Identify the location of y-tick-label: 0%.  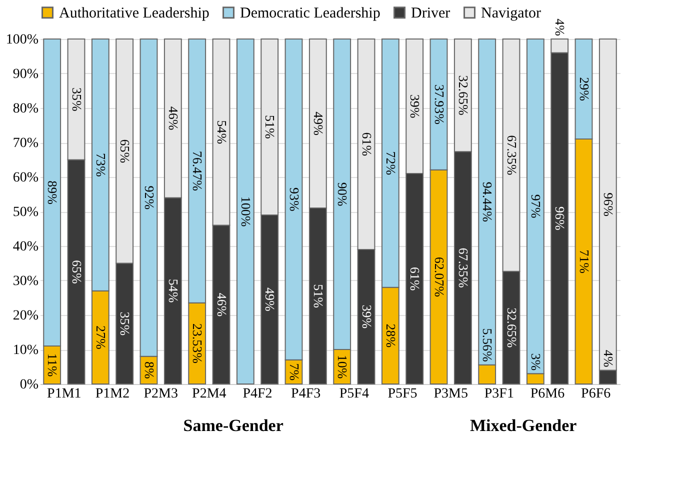
(29, 385).